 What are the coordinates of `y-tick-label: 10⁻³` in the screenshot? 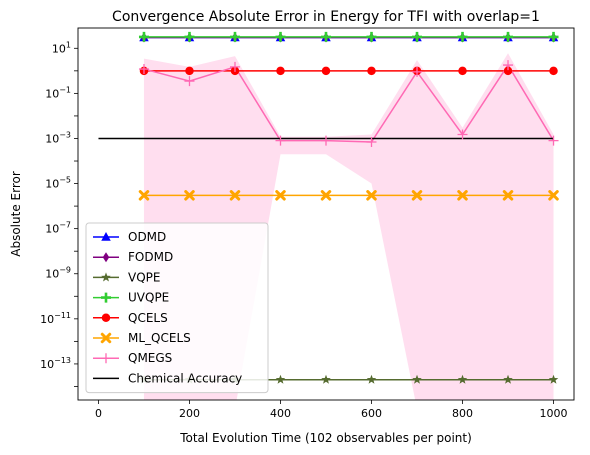 It's located at (58, 137).